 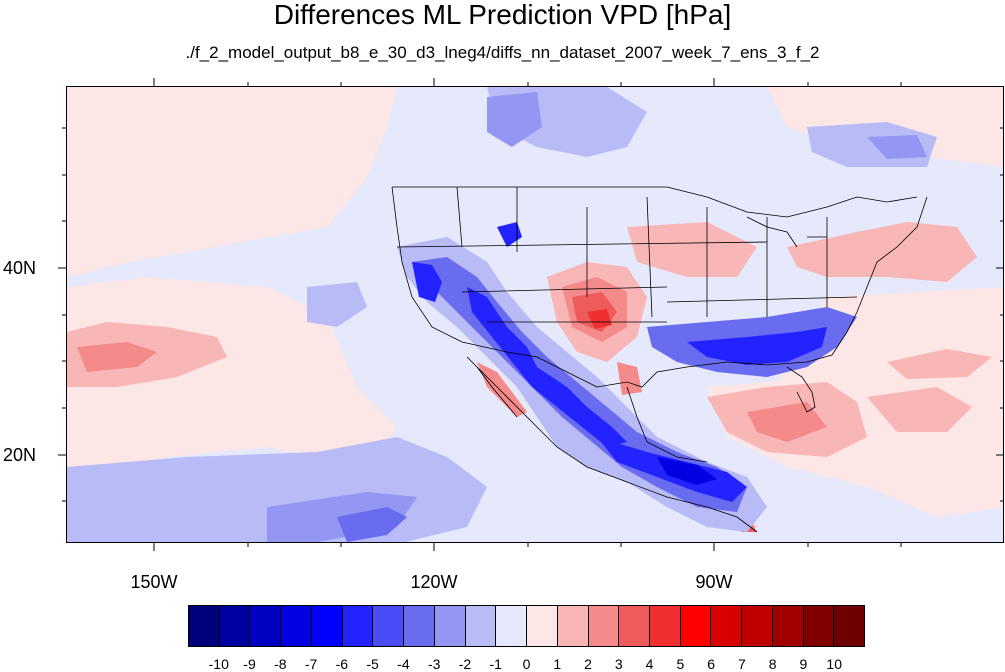 I want to click on colorbar-tick-label: 2, so click(x=588, y=664).